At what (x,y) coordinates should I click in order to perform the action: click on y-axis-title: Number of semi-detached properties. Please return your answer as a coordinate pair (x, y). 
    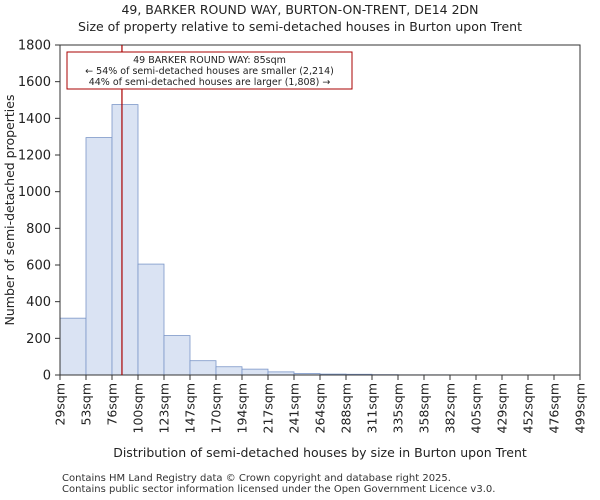
    Looking at the image, I should click on (9, 210).